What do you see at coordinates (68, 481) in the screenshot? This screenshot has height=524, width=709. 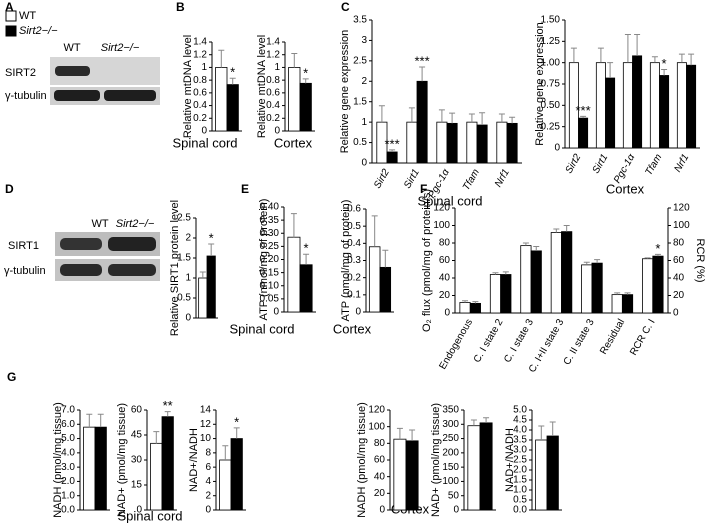 I see `y-tick-label: 2.0` at bounding box center [68, 481].